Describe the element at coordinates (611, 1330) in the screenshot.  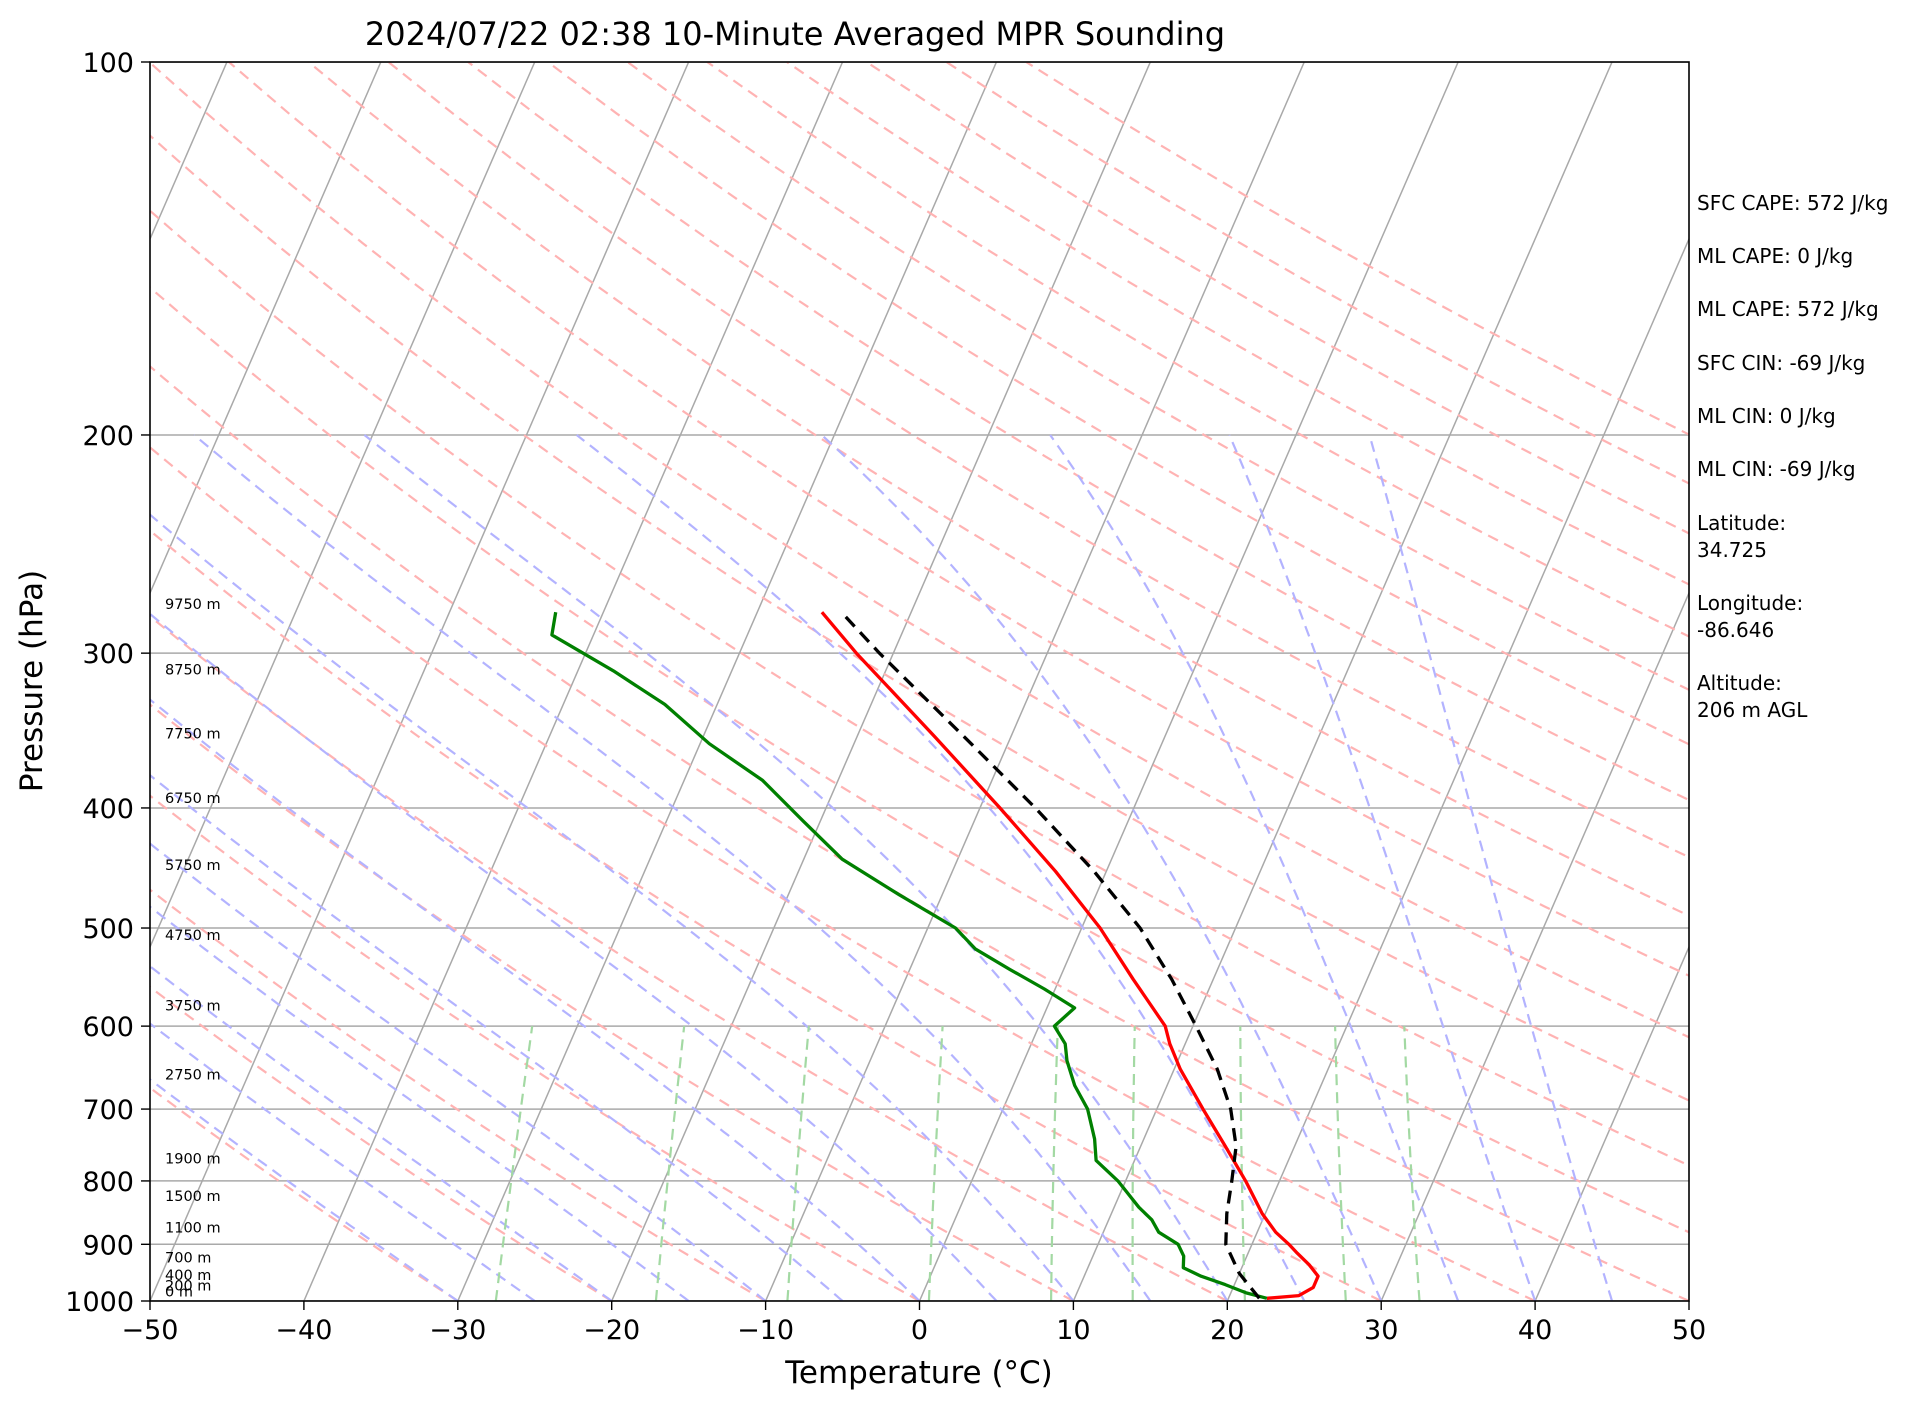
I see `x-tick-label: −20` at that location.